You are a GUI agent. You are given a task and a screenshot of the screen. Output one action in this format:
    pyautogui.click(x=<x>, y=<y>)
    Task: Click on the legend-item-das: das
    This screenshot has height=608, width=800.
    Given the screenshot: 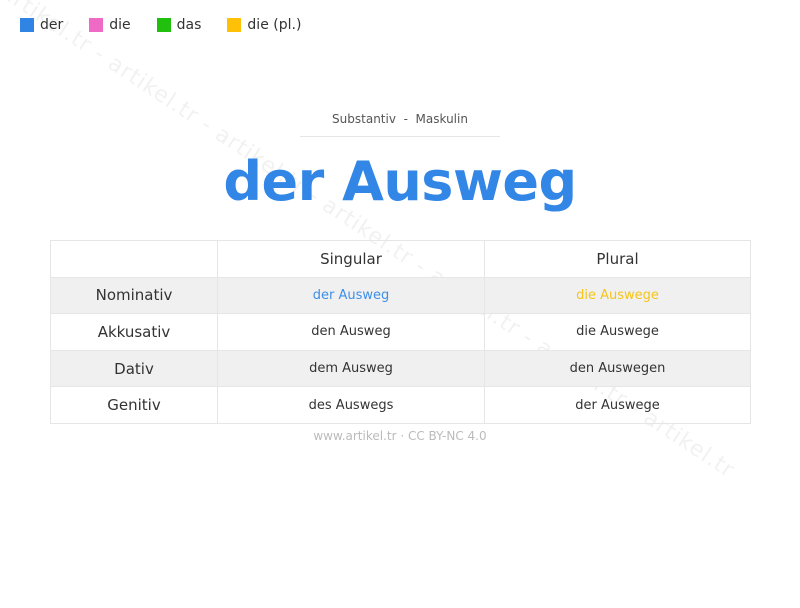 What is the action you would take?
    pyautogui.click(x=179, y=25)
    